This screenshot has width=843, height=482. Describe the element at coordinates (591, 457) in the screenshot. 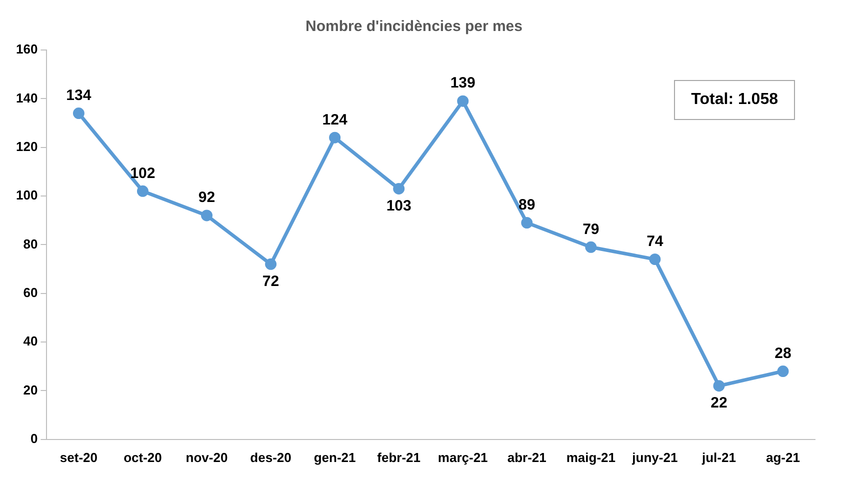

I see `x-tick-label: maig-21` at that location.